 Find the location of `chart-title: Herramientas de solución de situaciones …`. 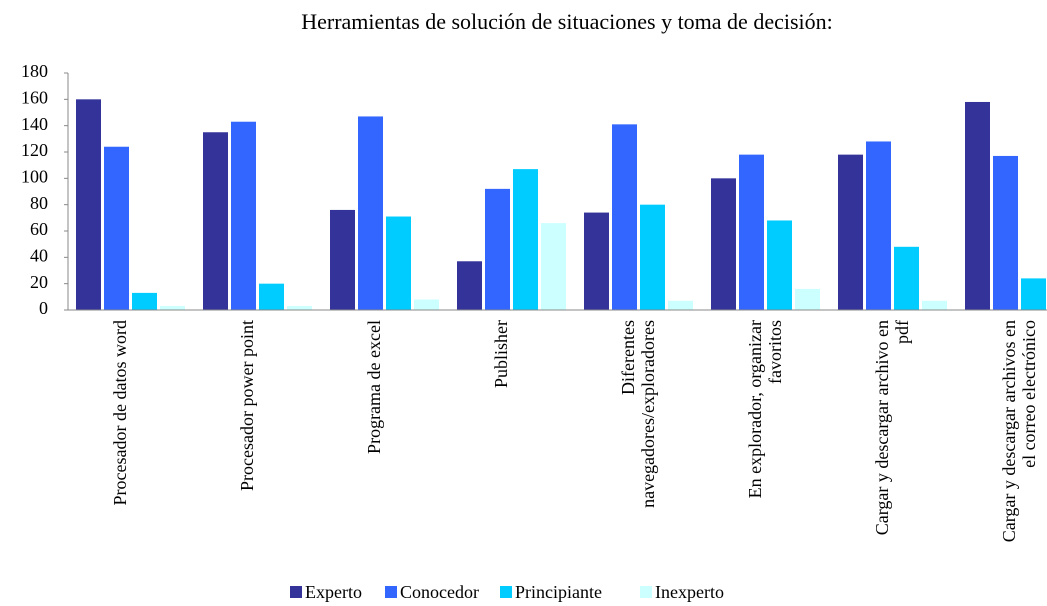

chart-title: Herramientas de solución de situaciones … is located at coordinates (567, 21).